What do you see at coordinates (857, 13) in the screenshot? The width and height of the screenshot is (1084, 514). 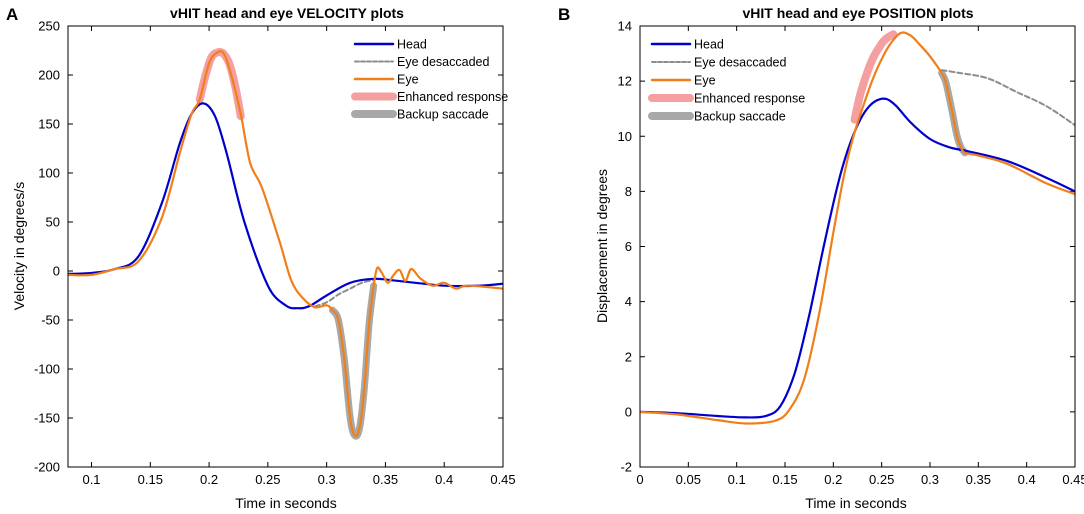 I see `position-chart-title: vHIT head and eye POSITION plots` at bounding box center [857, 13].